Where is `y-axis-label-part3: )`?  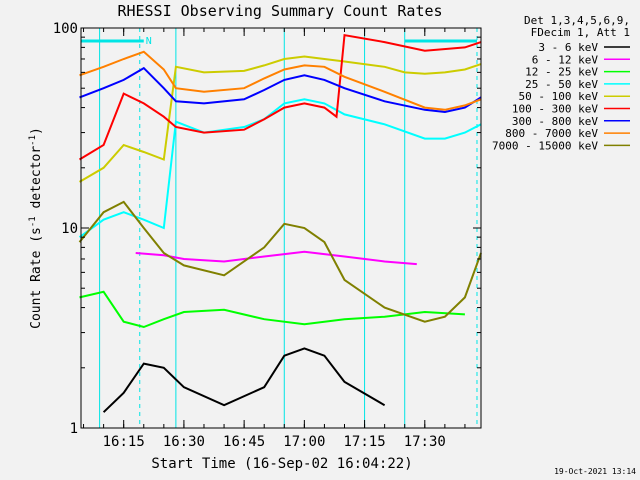 y-axis-label-part3: ) is located at coordinates (36, 131).